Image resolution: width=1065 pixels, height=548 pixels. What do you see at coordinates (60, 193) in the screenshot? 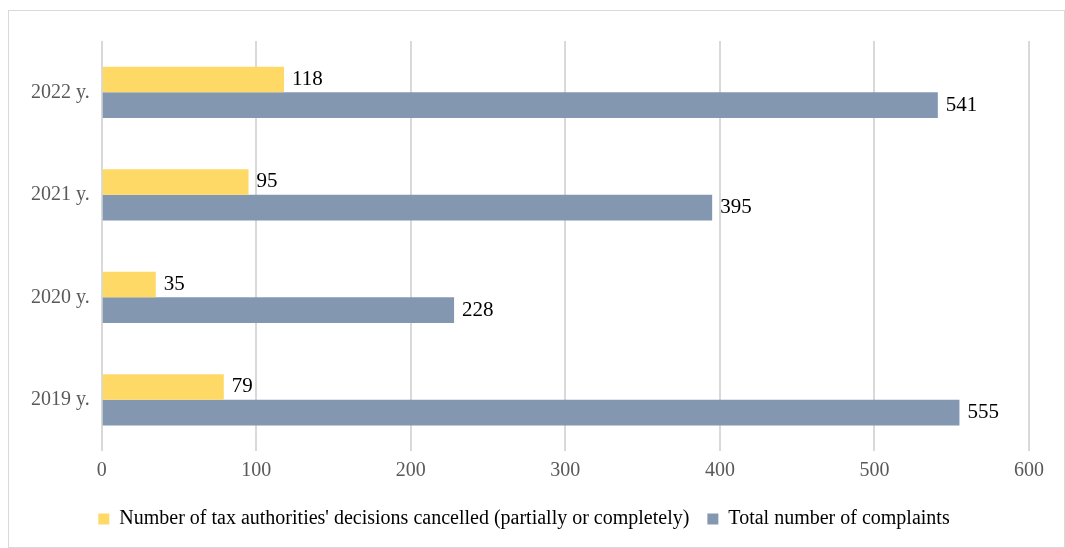
I see `y-tick-label: 2021 y.` at bounding box center [60, 193].